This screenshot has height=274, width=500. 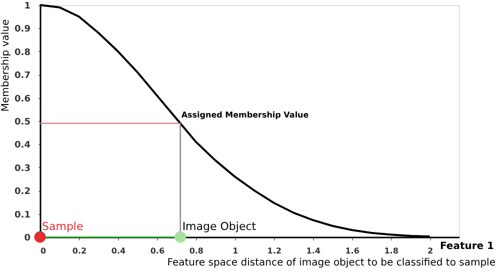 I want to click on x-tick-label: 0.2, so click(x=79, y=251).